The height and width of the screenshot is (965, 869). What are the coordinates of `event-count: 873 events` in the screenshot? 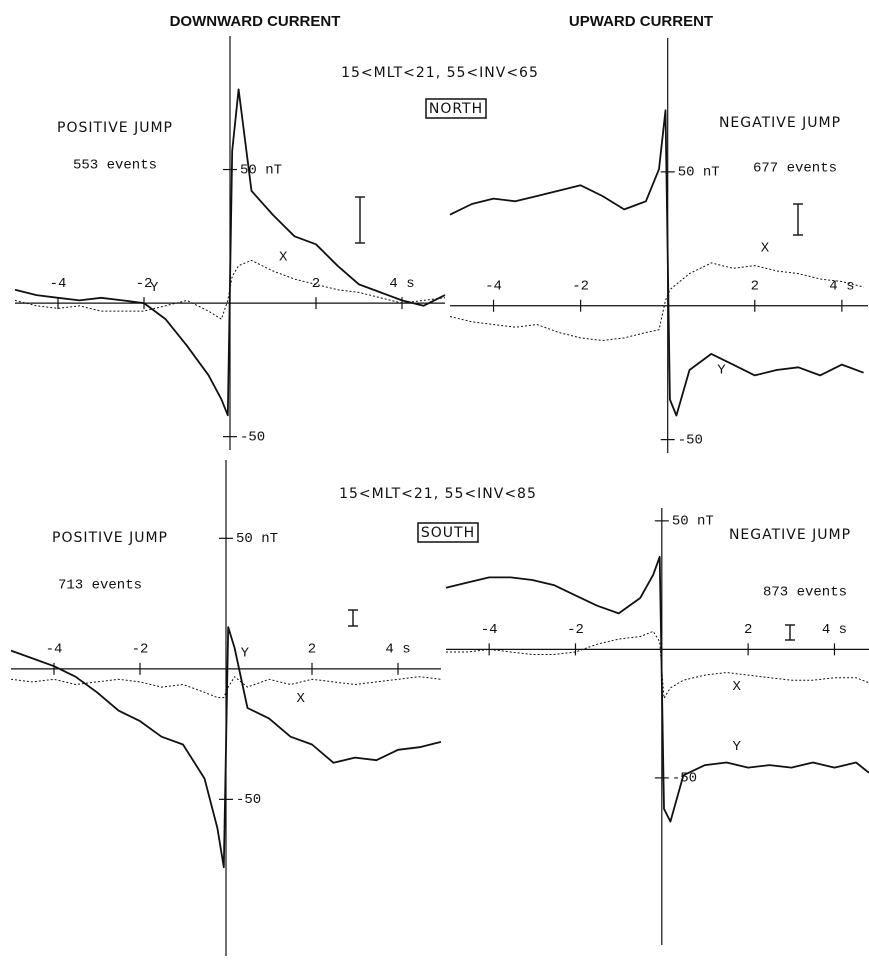 It's located at (805, 593).